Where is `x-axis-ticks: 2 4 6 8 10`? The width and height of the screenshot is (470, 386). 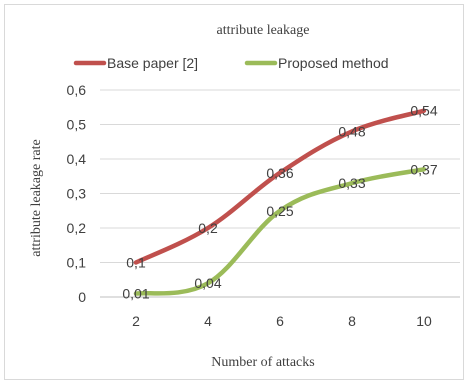 x-axis-ticks: 2 4 6 8 10 is located at coordinates (282, 321).